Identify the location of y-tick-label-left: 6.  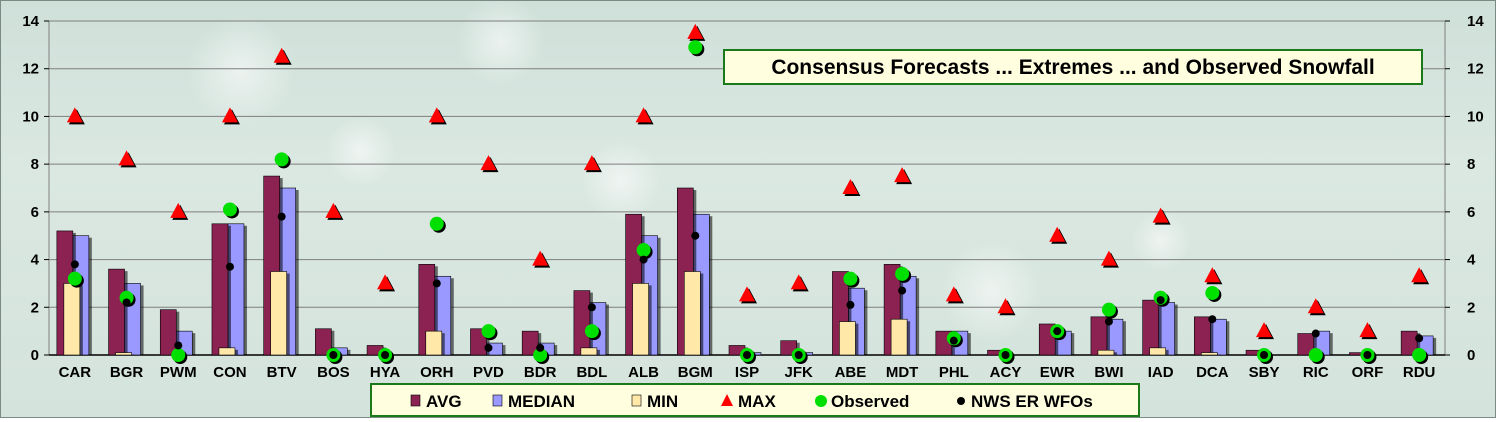
(35, 212).